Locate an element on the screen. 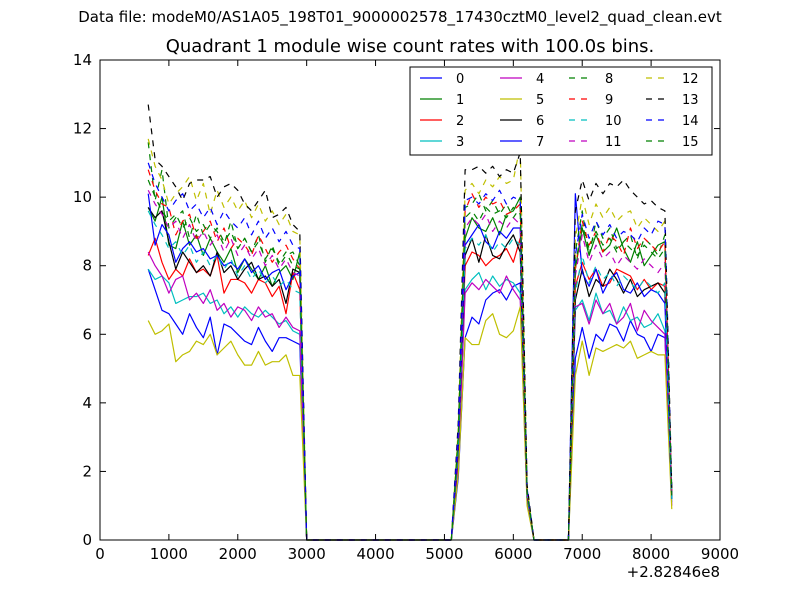 Image resolution: width=800 pixels, height=600 pixels. y-tick-label: 2 is located at coordinates (87, 471).